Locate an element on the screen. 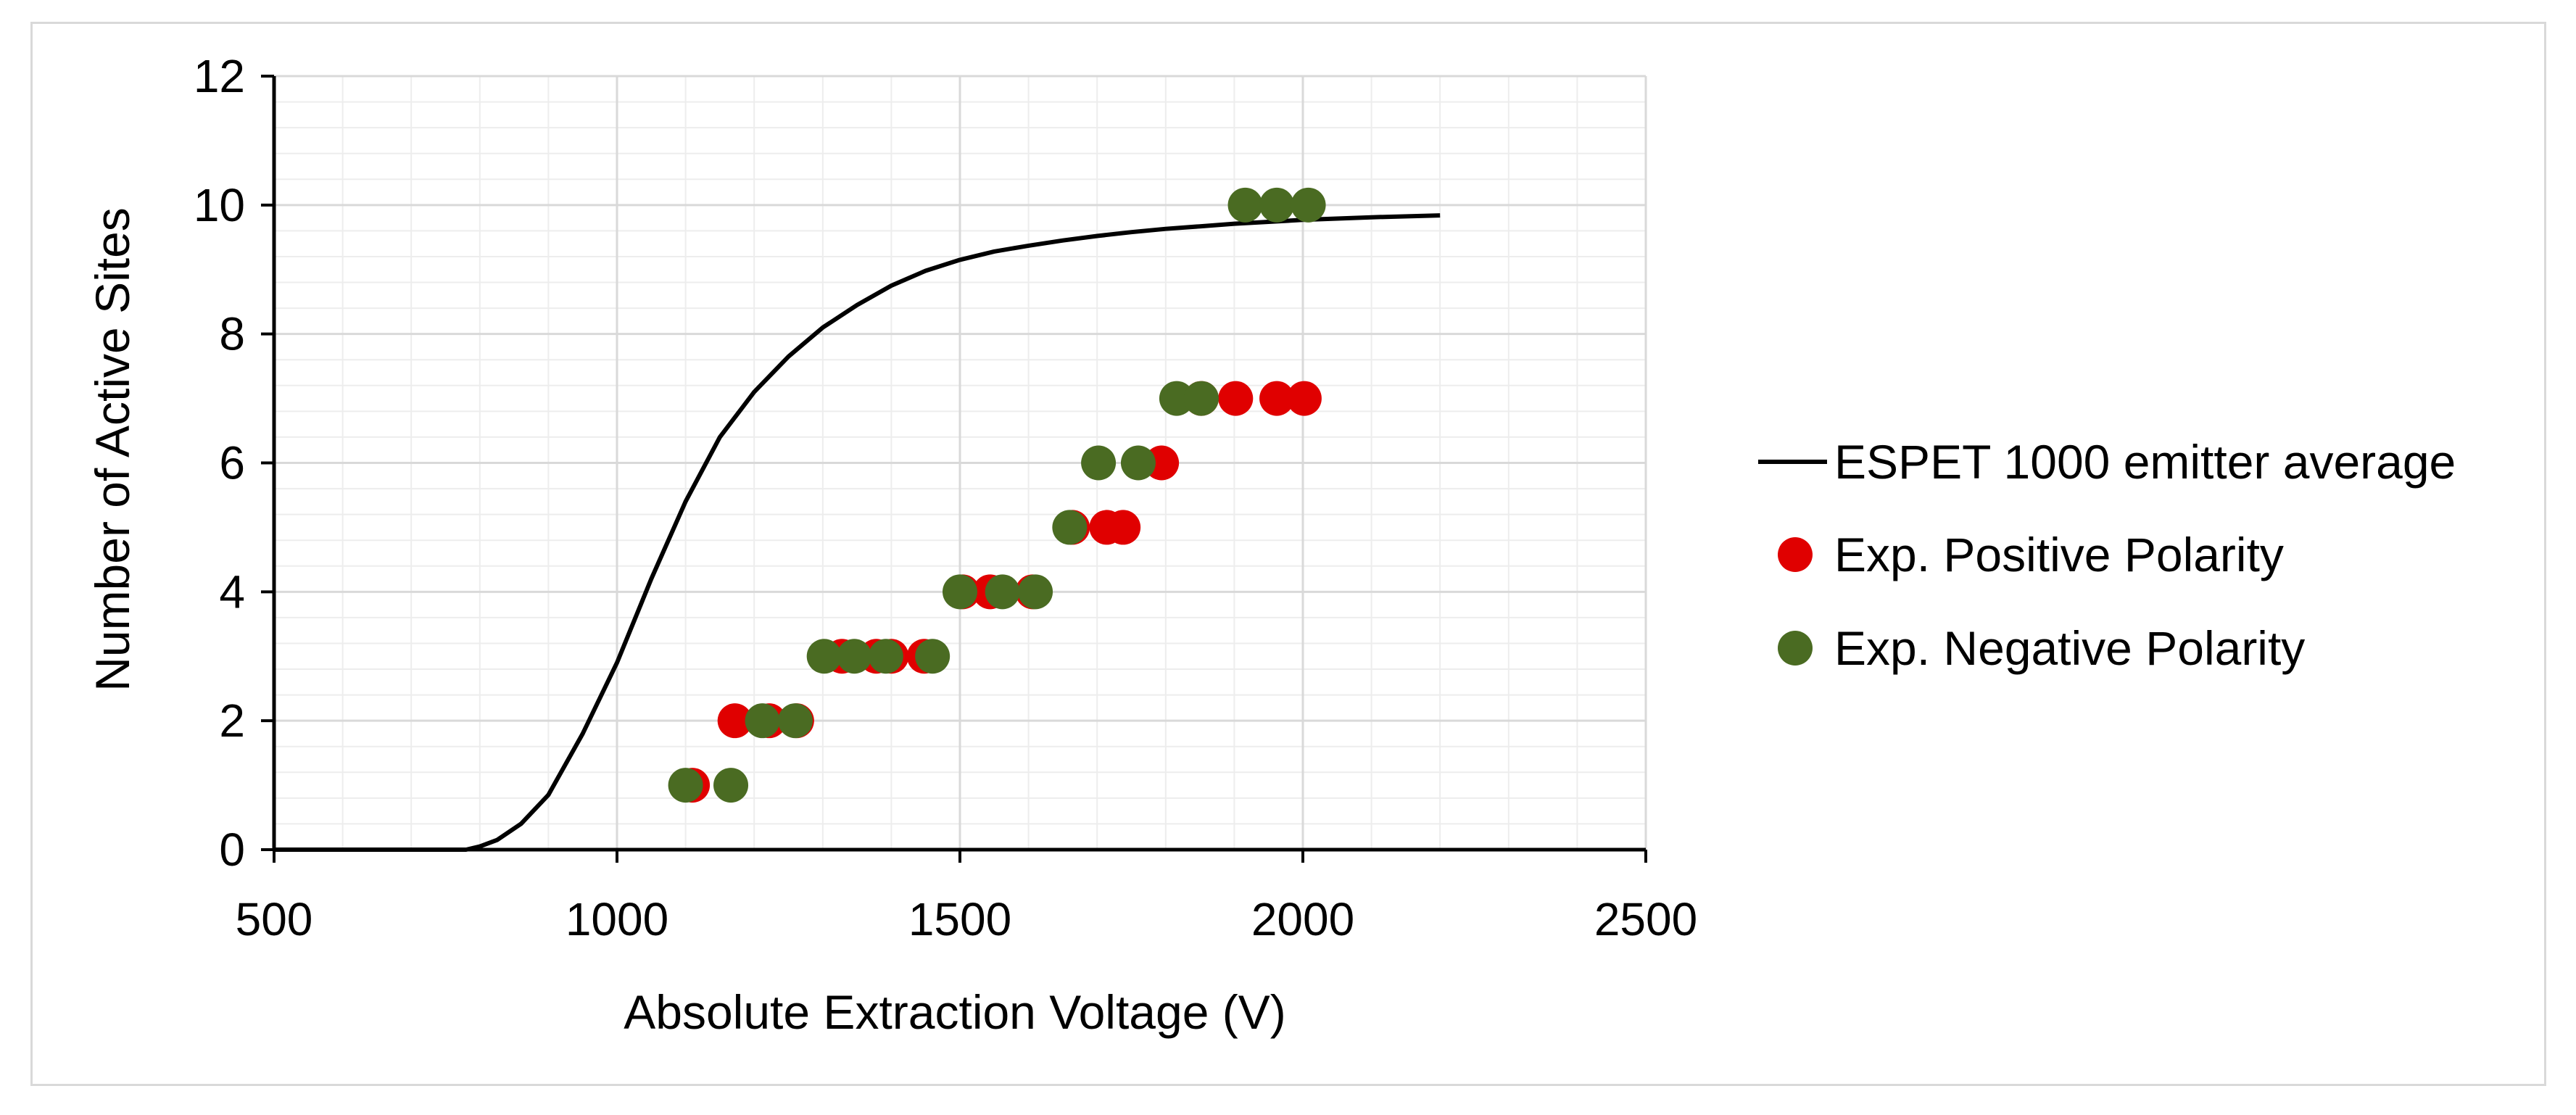 Image resolution: width=2576 pixels, height=1115 pixels. x-tick-label: 1500 is located at coordinates (960, 919).